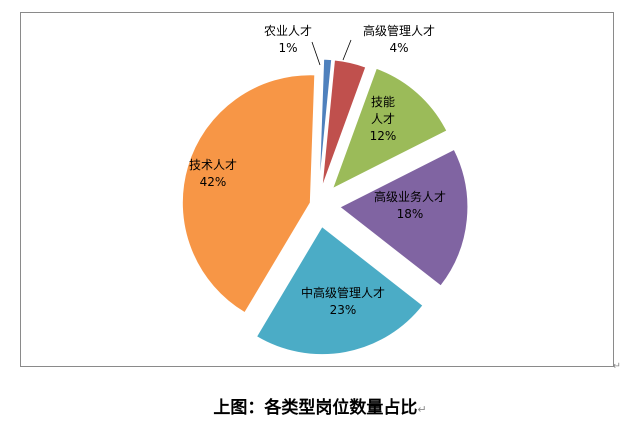 The width and height of the screenshot is (640, 429). What do you see at coordinates (383, 102) in the screenshot?
I see `slice-label-text: 技能` at bounding box center [383, 102].